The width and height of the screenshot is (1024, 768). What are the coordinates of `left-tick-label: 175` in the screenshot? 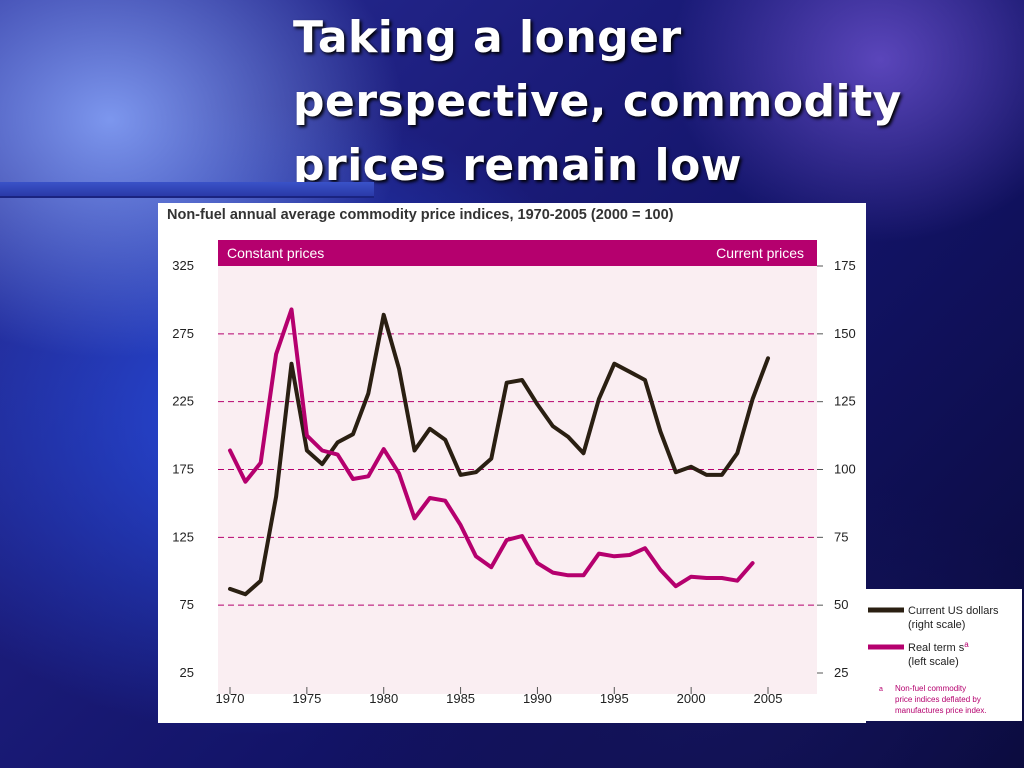 It's located at (183, 469).